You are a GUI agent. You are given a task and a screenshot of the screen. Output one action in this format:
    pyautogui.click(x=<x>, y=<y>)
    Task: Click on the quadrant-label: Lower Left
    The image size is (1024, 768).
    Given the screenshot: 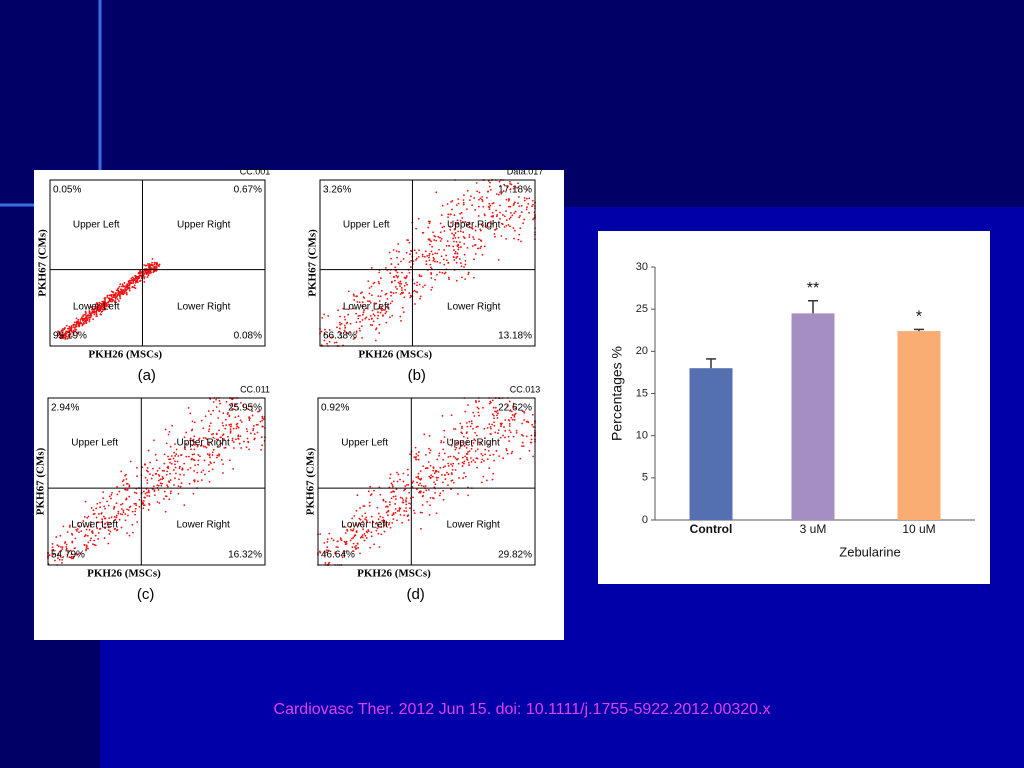 What is the action you would take?
    pyautogui.click(x=94, y=525)
    